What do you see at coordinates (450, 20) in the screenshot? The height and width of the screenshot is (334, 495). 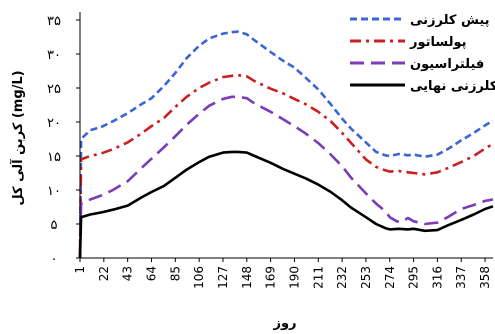 I see `legend-label-1: پیش کلرزنی` at bounding box center [450, 20].